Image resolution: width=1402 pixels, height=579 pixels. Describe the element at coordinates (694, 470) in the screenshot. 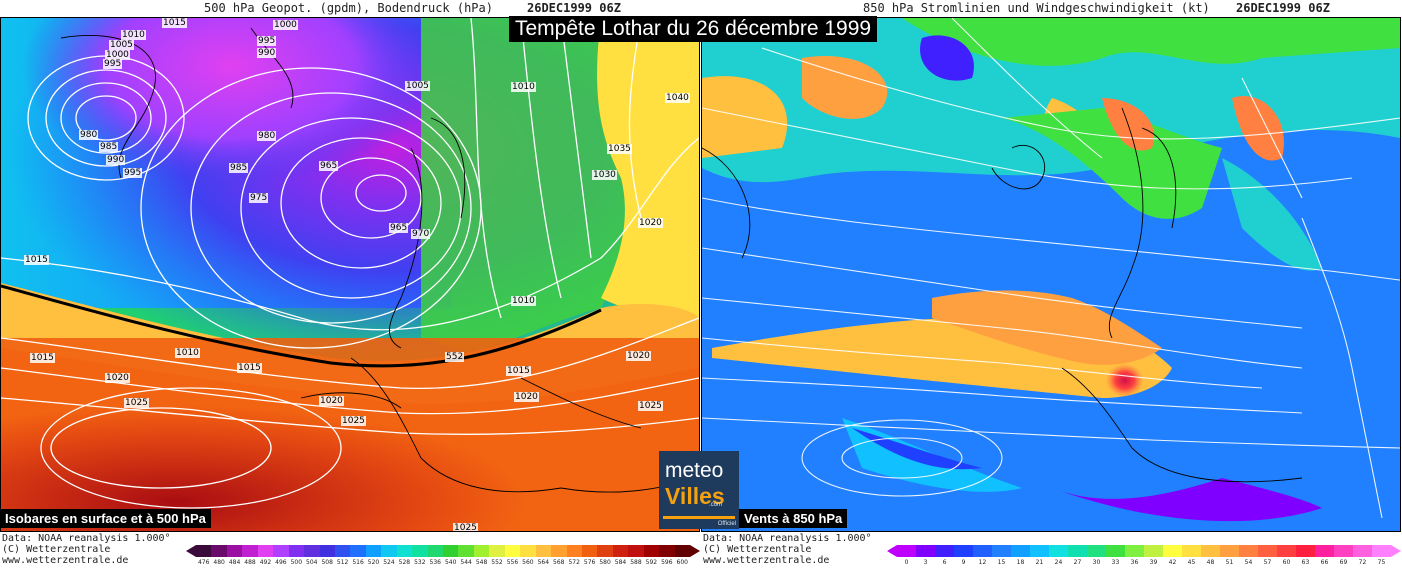

I see `logo-text-meteo: meteo` at that location.